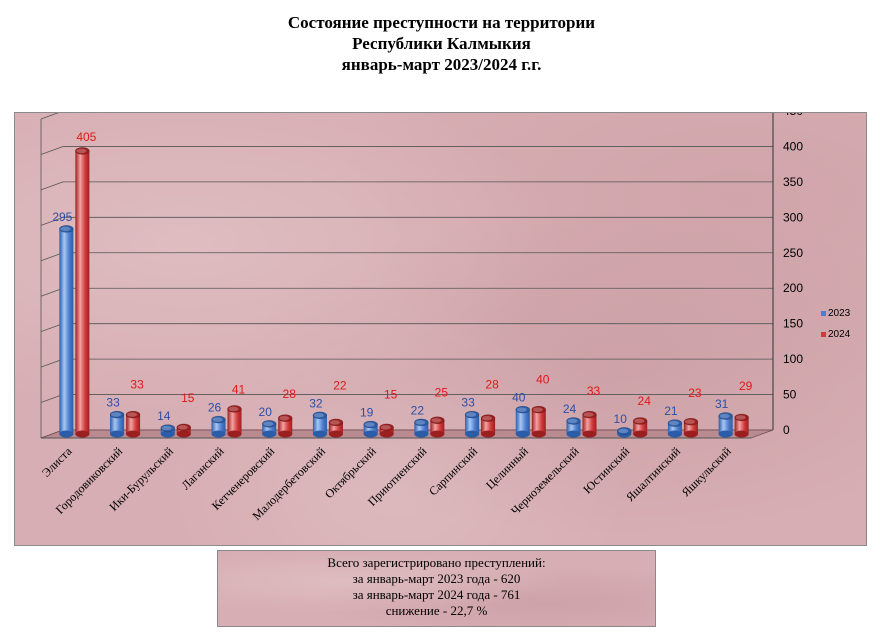 The image size is (883, 637). What do you see at coordinates (793, 217) in the screenshot?
I see `y-tick-label: 300` at bounding box center [793, 217].